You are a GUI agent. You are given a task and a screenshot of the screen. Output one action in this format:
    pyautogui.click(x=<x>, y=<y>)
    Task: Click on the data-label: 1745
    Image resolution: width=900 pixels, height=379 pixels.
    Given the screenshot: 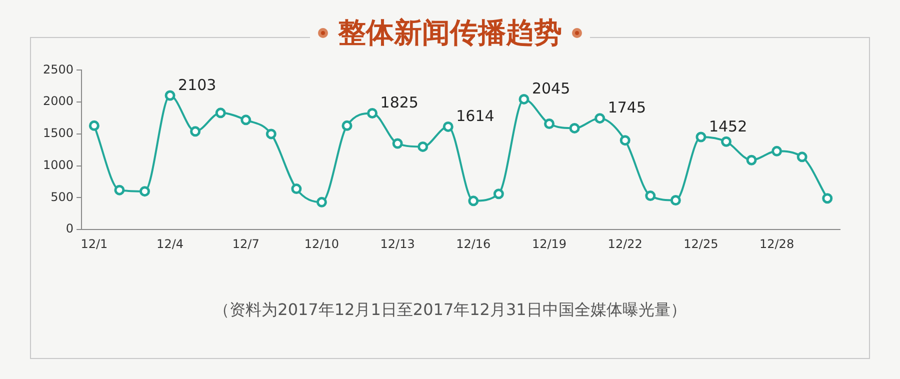 What is the action you would take?
    pyautogui.click(x=627, y=107)
    